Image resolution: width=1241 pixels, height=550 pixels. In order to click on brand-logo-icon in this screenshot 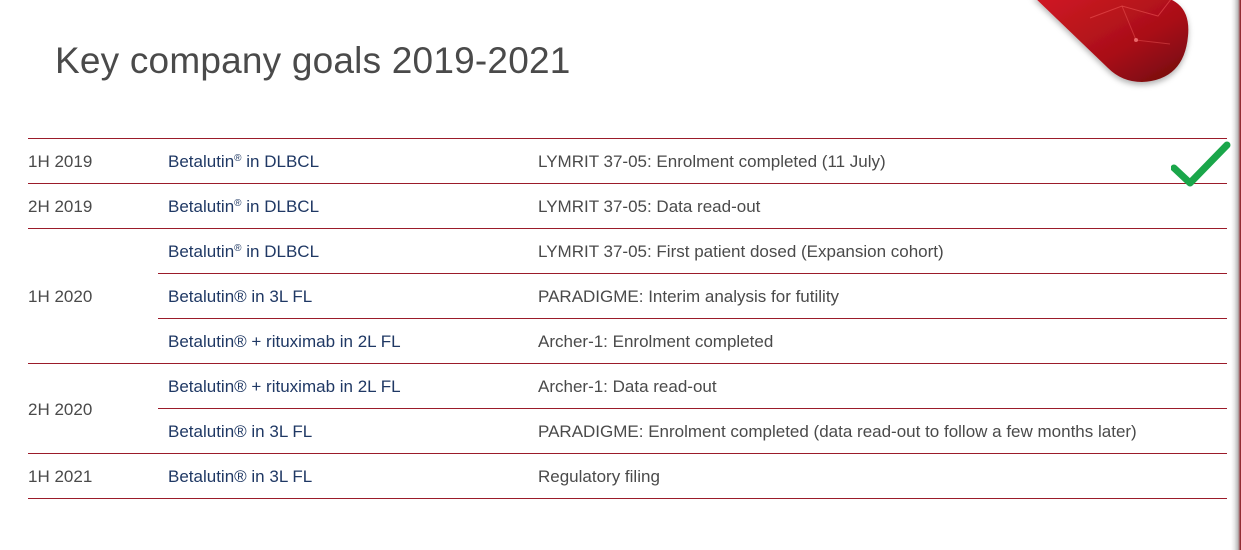, I will do `click(1113, 41)`.